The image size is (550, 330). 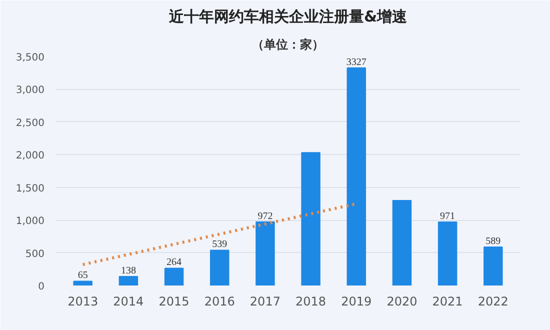 What do you see at coordinates (174, 262) in the screenshot?
I see `data-label: 264` at bounding box center [174, 262].